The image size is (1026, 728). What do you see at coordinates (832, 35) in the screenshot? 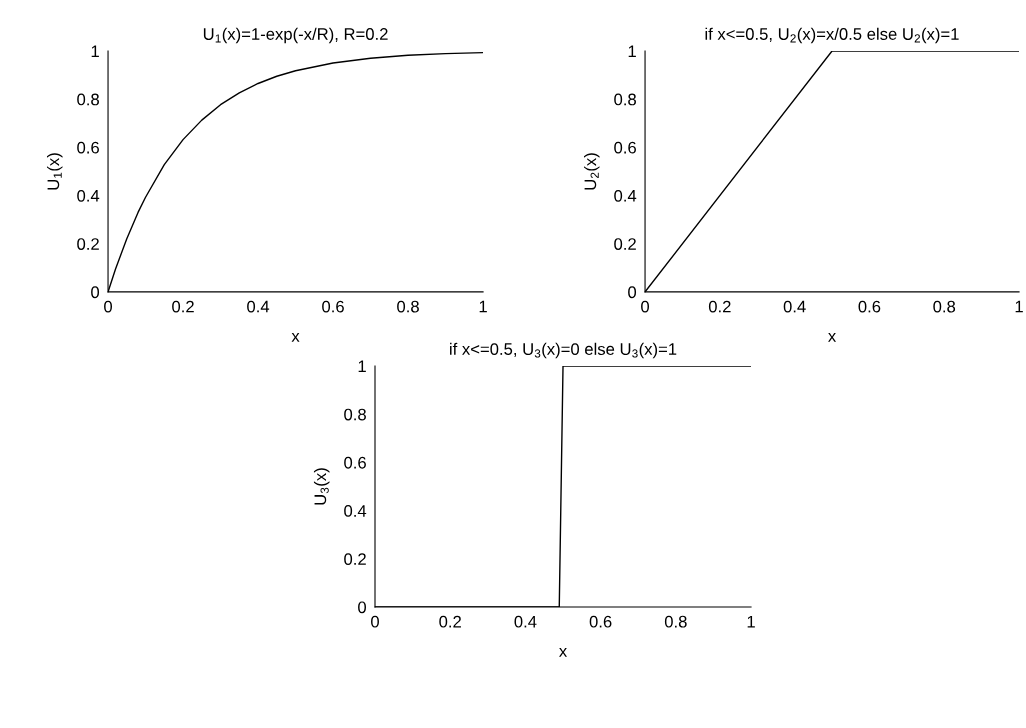
I see `chart-title: if x<=0.5, U$_{2}$(x)=x/0.5 else U$_{2}$(x)=1` at bounding box center [832, 35].